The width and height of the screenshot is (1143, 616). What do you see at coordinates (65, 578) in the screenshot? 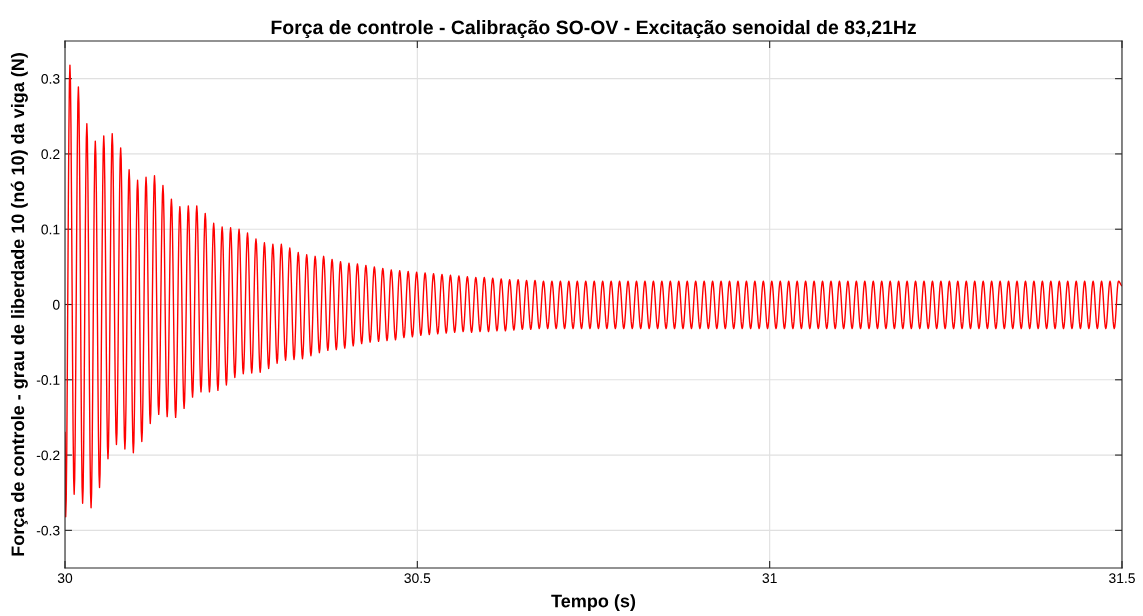
I see `x-tick-label: 30` at bounding box center [65, 578].